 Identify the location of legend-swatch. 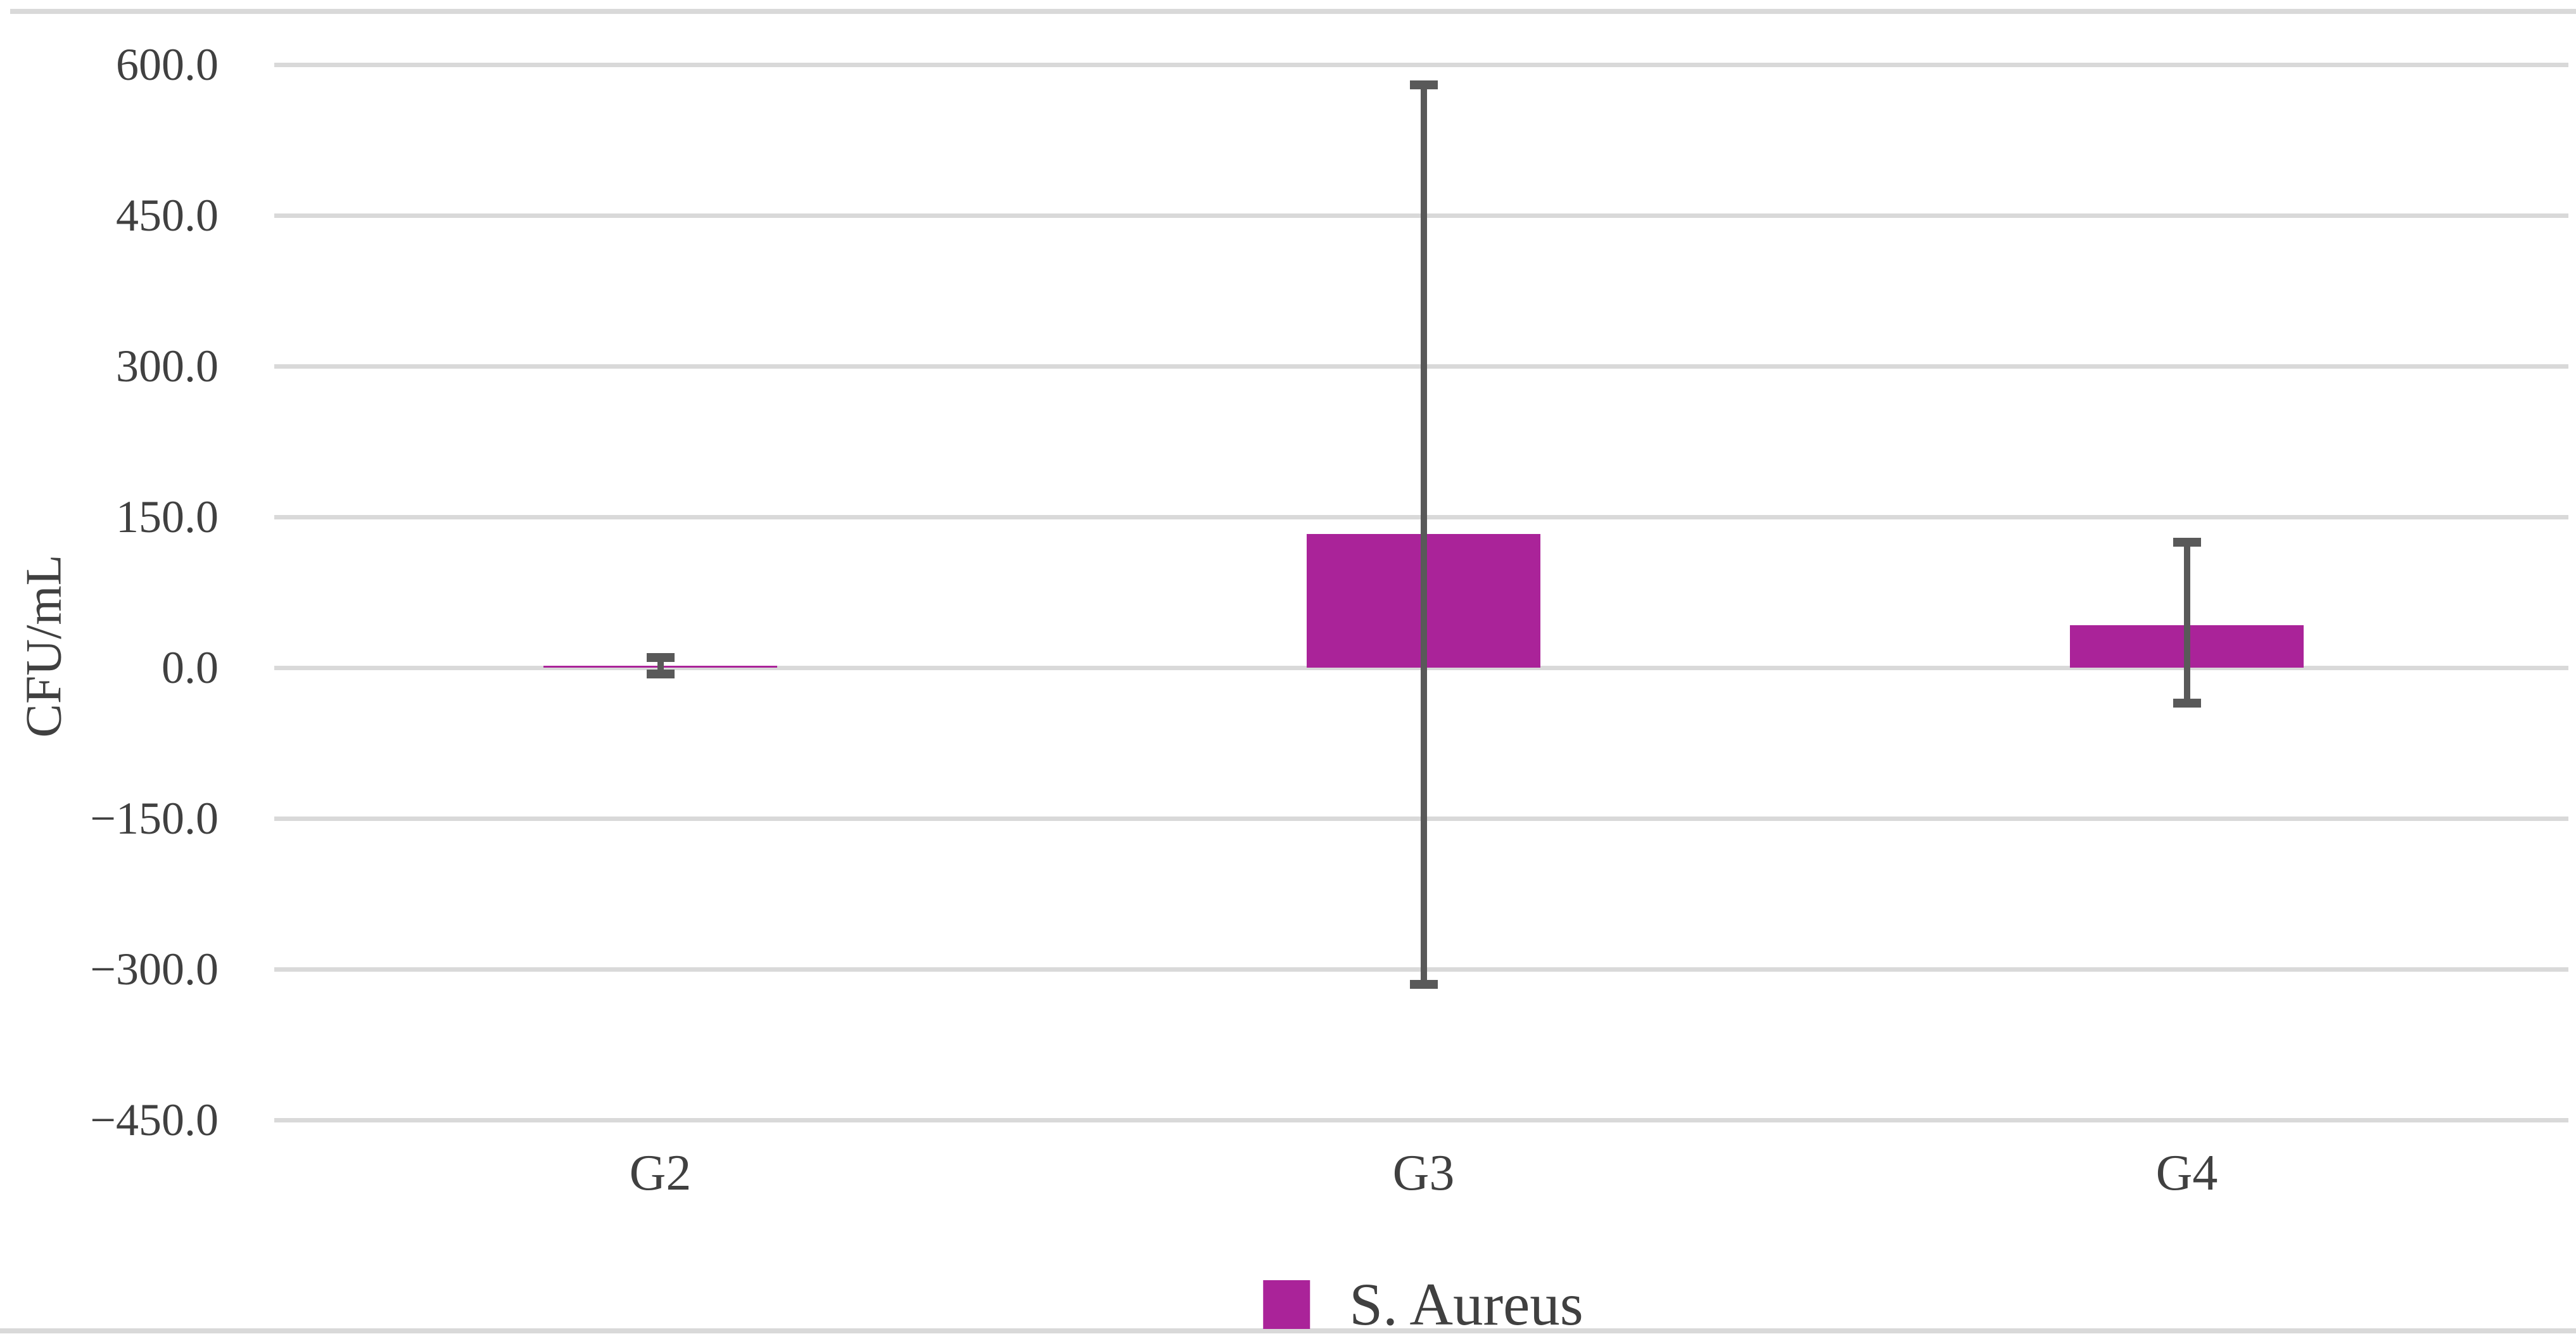
(1286, 1304).